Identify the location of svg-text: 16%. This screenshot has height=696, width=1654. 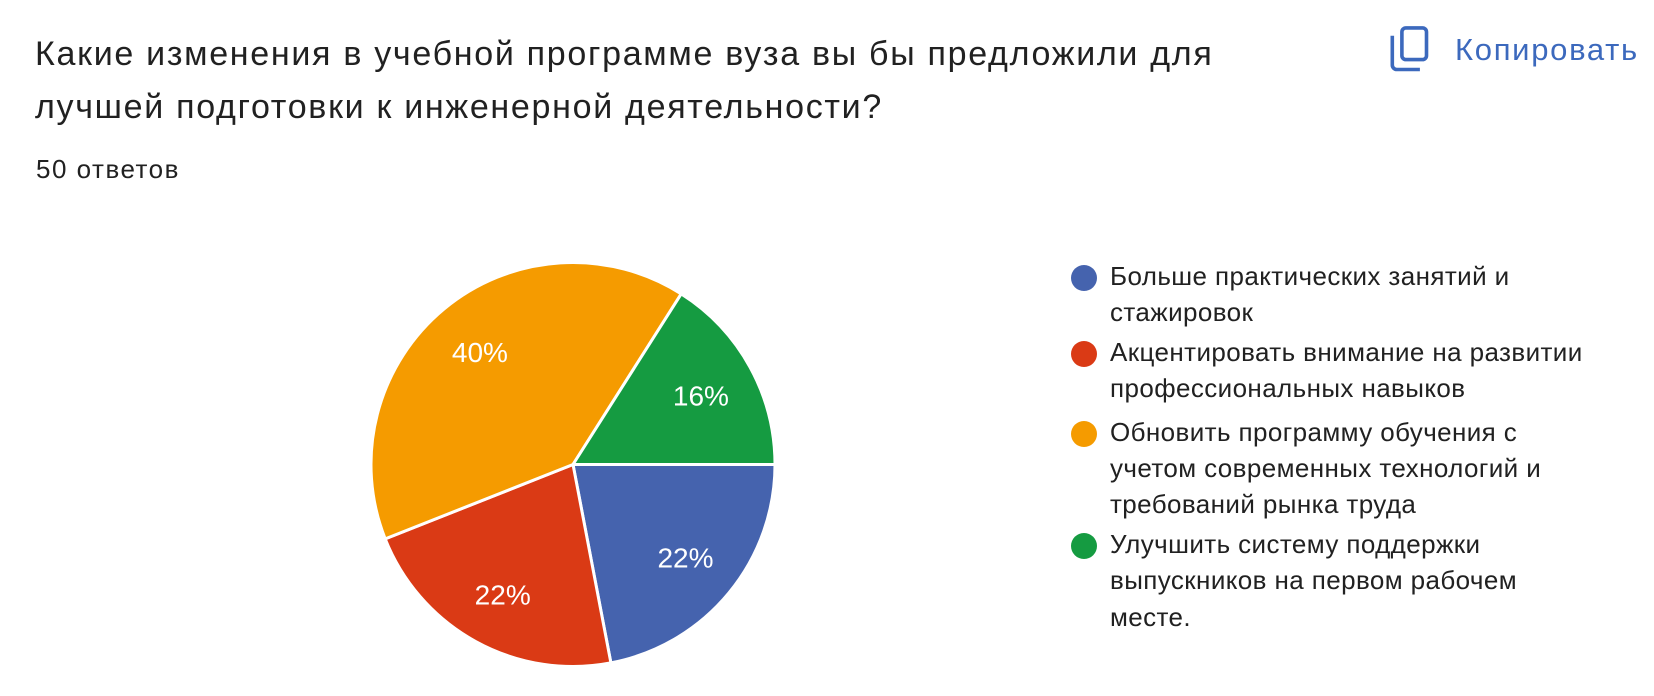
(701, 396).